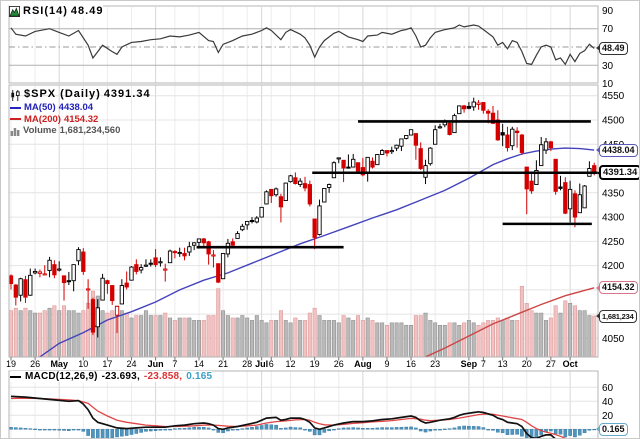 This screenshot has width=640, height=439. Describe the element at coordinates (163, 376) in the screenshot. I see `macd-signal-value: -23.858,` at that location.